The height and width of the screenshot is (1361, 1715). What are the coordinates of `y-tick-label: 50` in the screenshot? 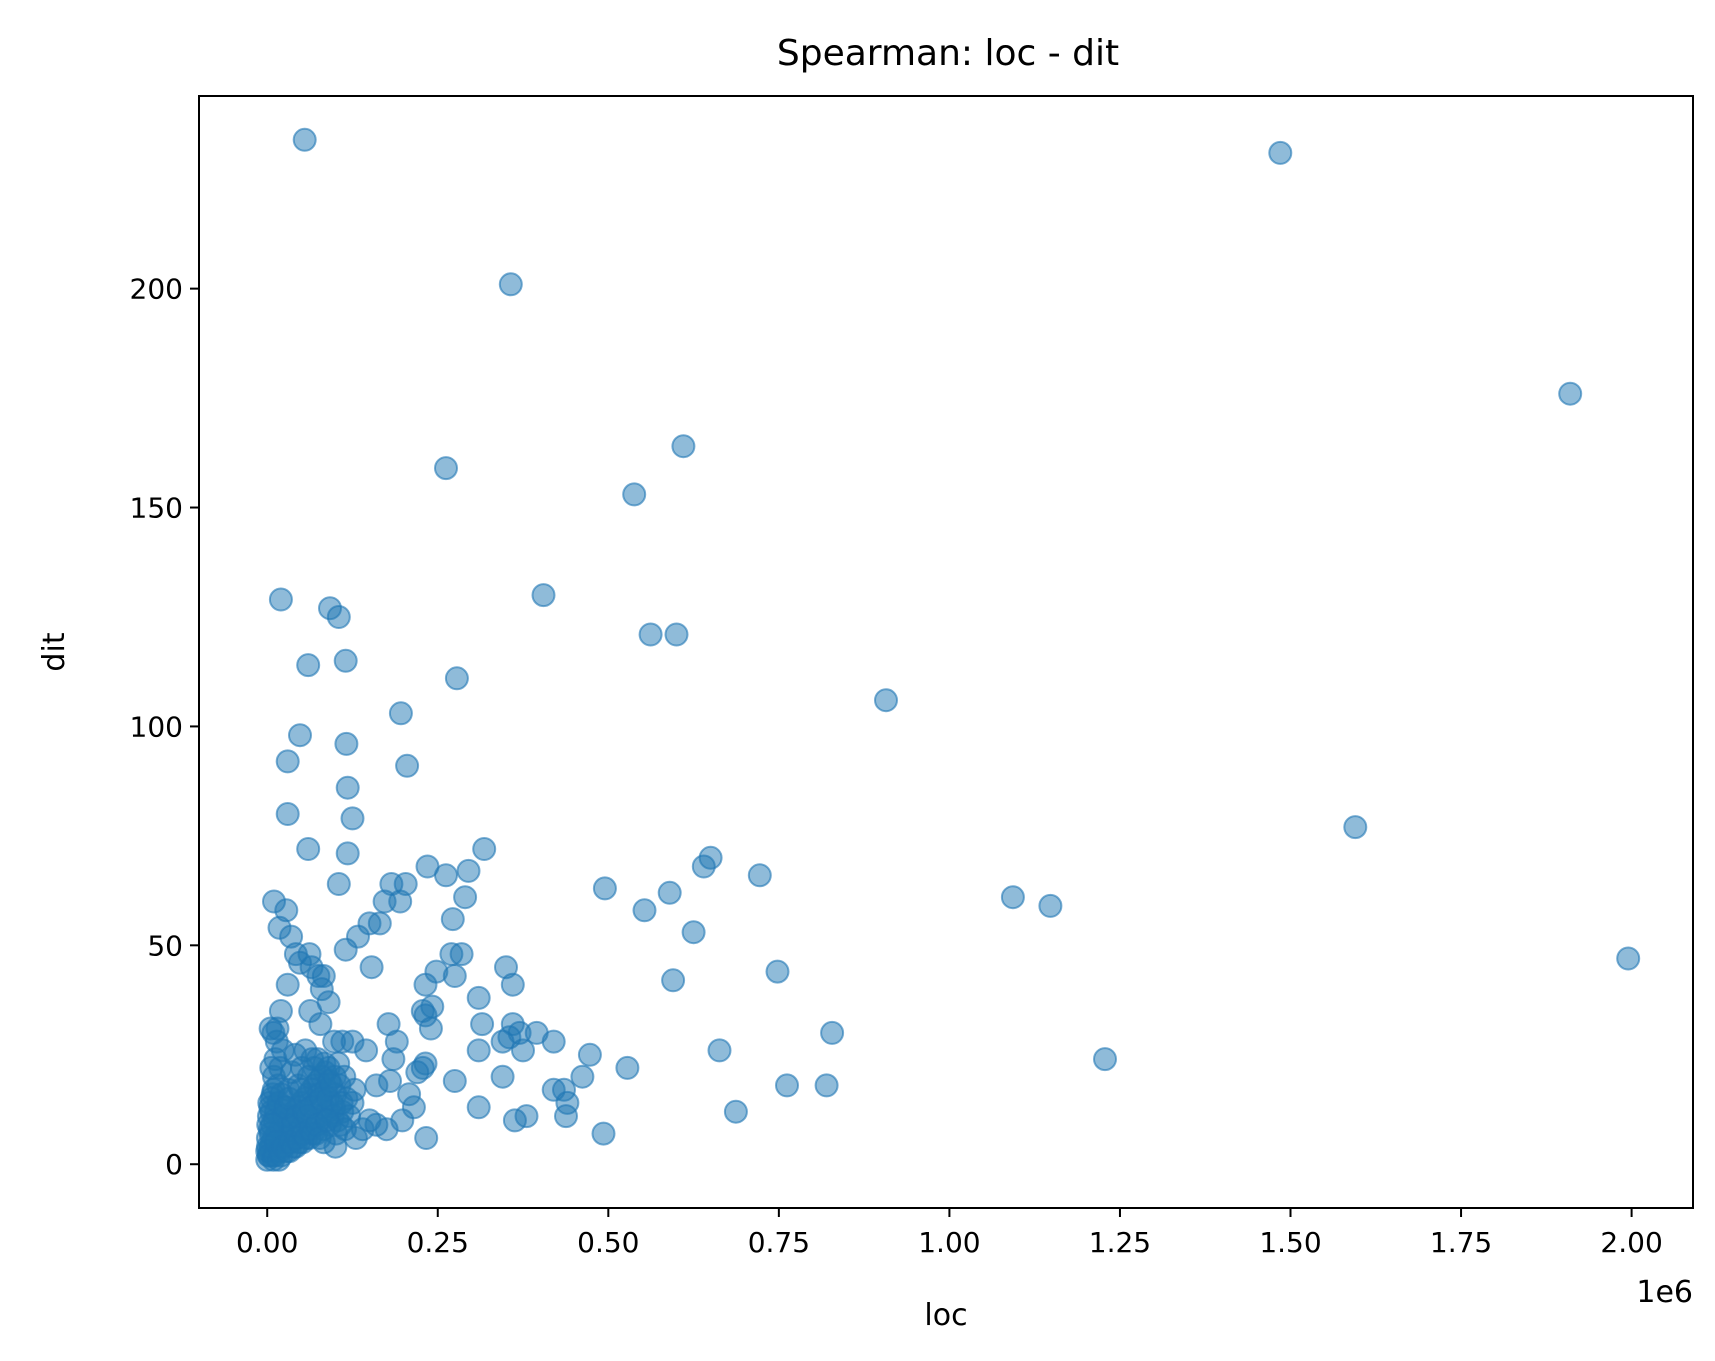 It's located at (165, 945).